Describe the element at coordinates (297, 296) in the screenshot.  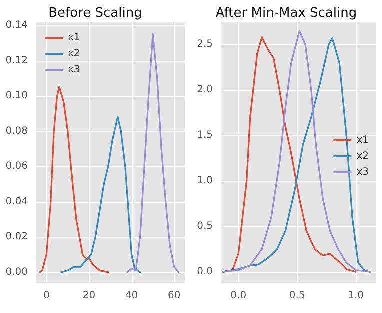
I see `x-tick-label: 0.5` at that location.